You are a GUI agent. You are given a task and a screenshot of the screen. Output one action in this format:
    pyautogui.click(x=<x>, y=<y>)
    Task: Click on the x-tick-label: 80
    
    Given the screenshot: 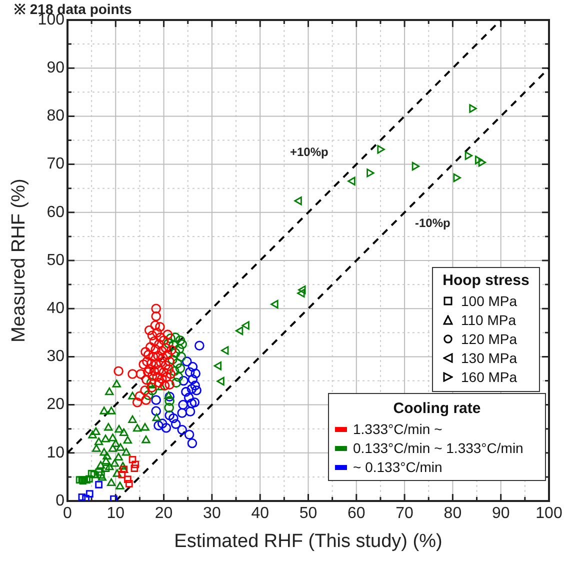 What is the action you would take?
    pyautogui.click(x=453, y=513)
    